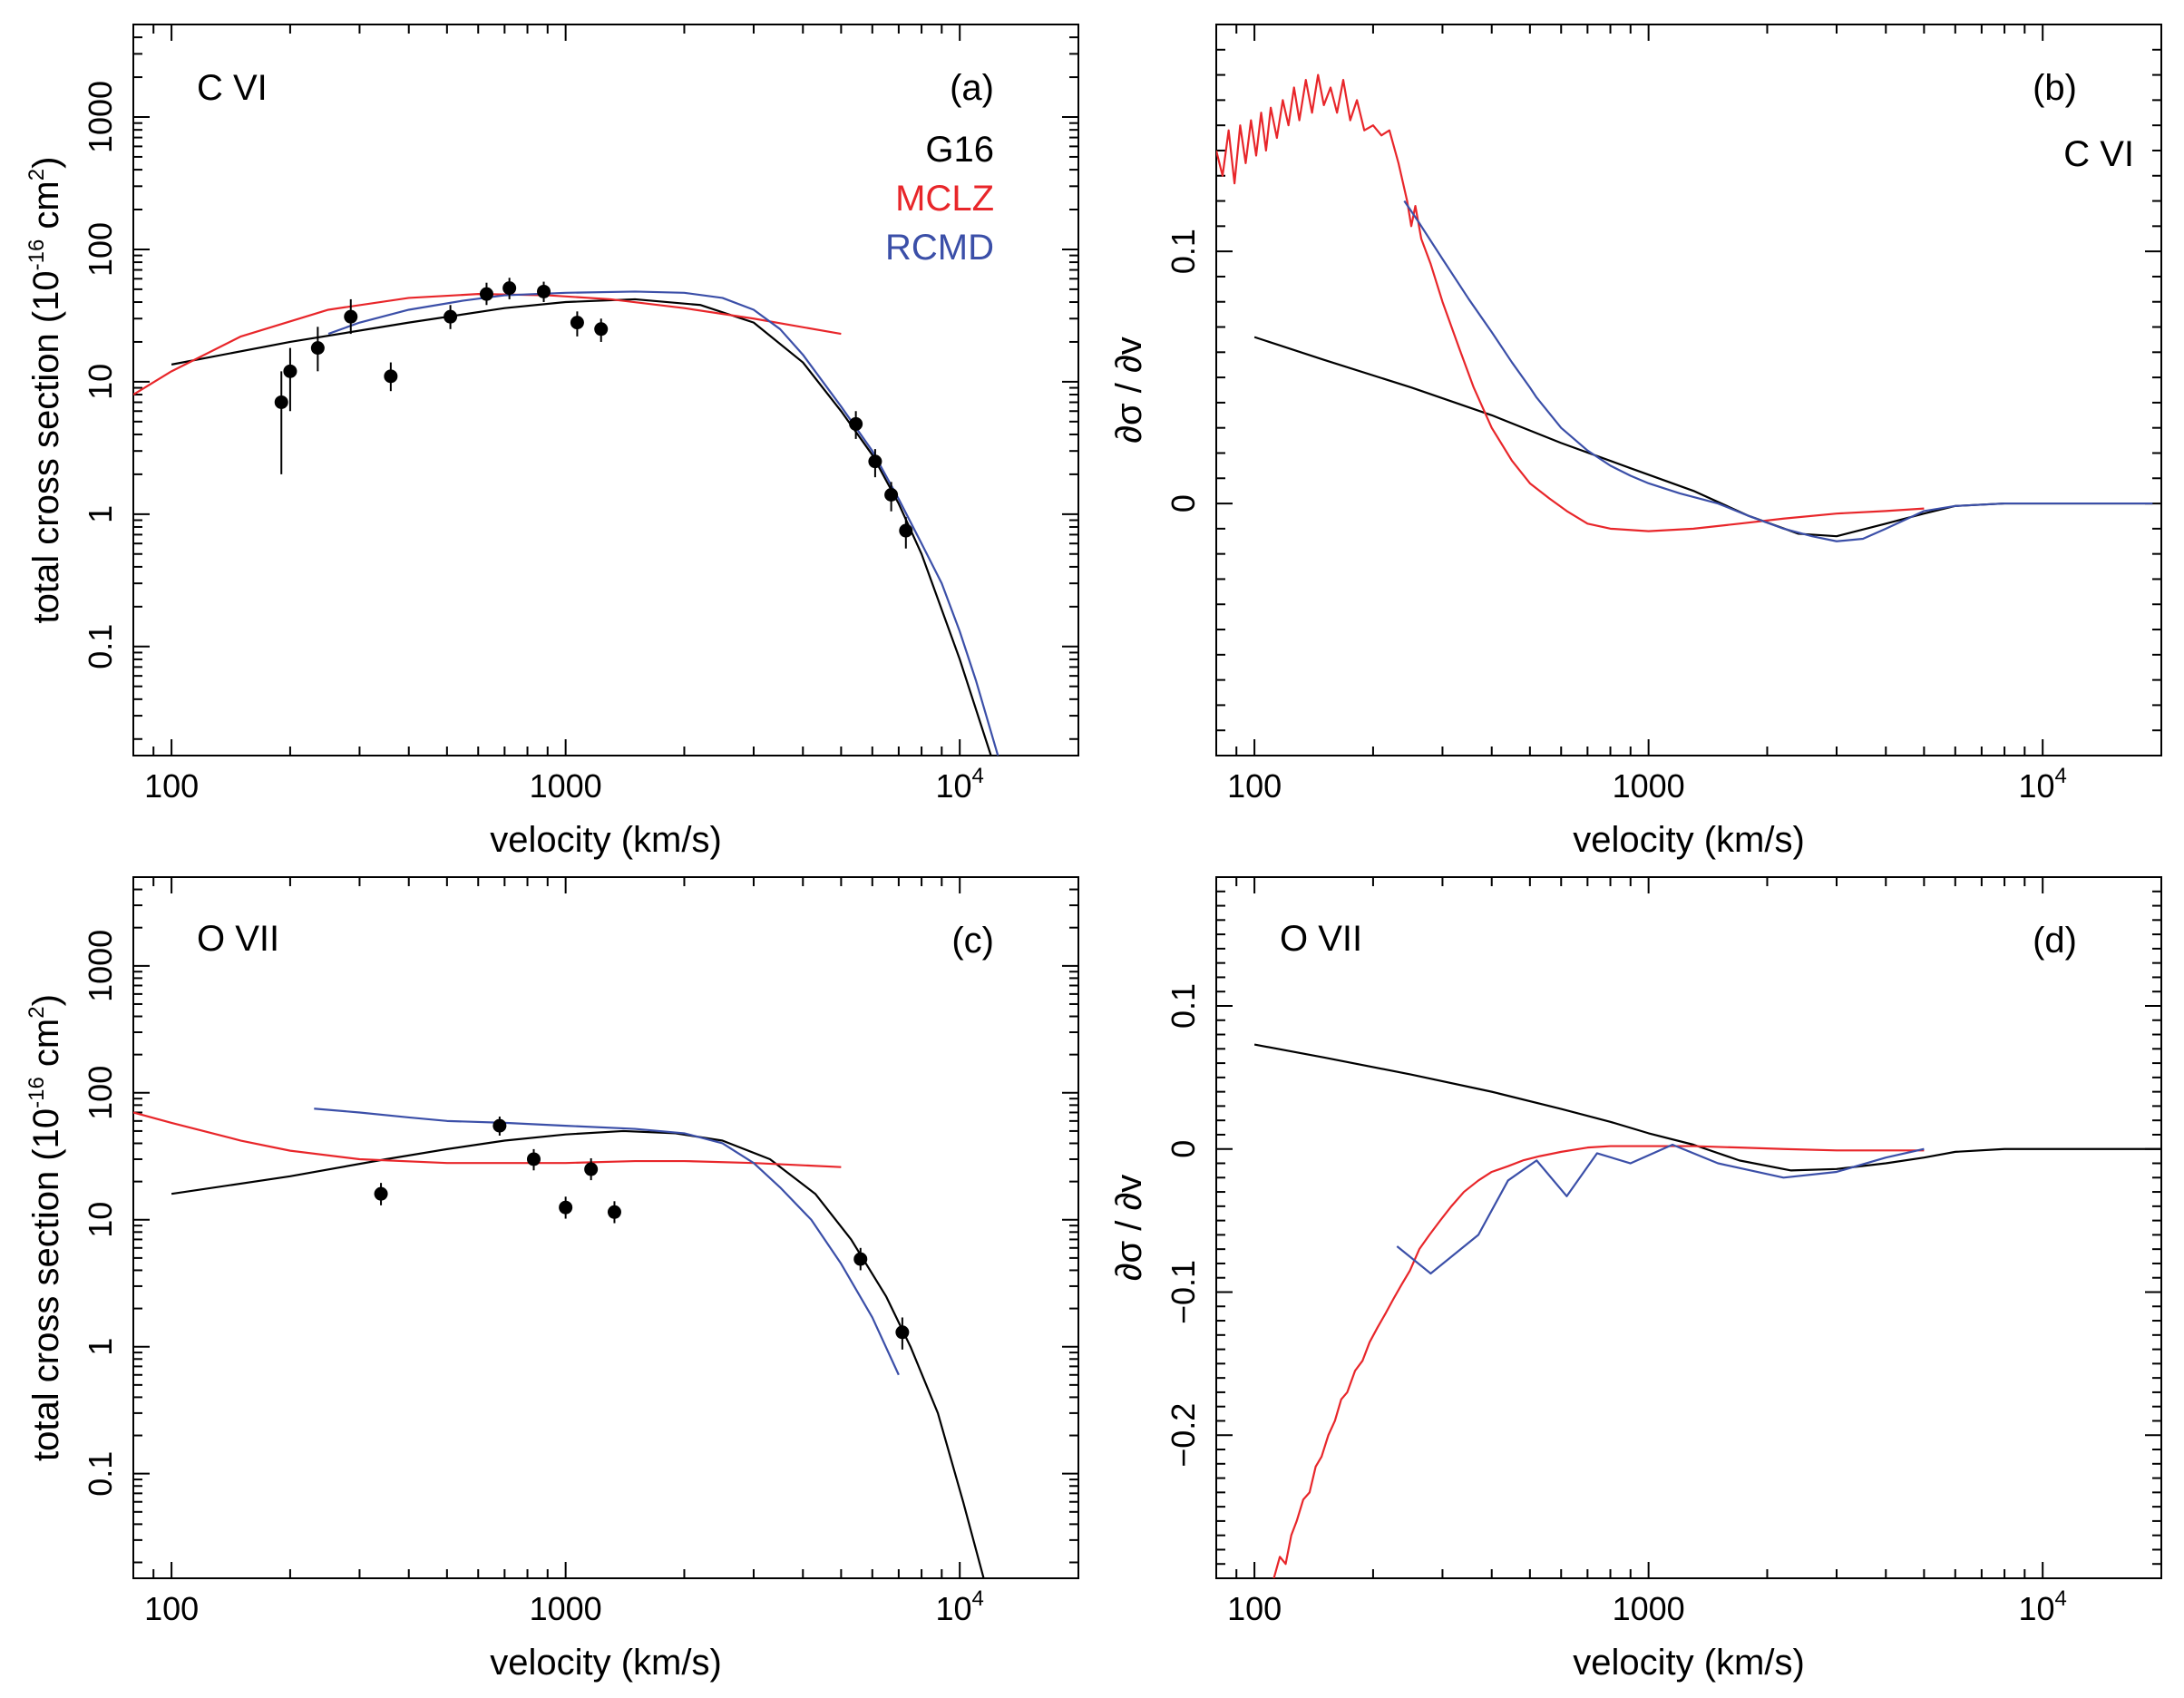 Image resolution: width=2184 pixels, height=1698 pixels. Describe the element at coordinates (232, 88) in the screenshot. I see `ion-label: C VI` at that location.